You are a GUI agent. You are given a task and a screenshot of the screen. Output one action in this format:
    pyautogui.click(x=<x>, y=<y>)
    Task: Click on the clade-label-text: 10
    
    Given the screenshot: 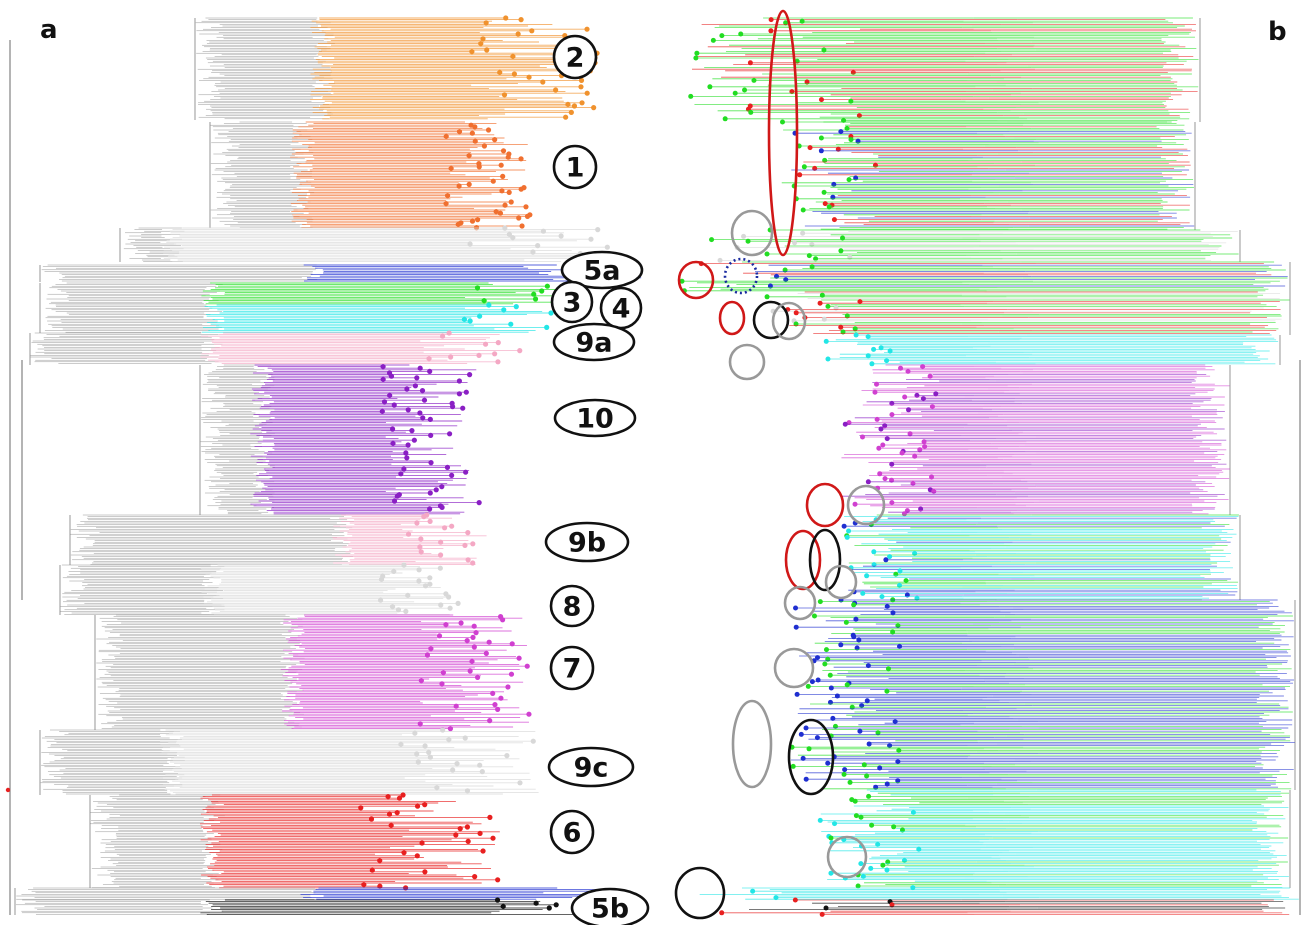 What is the action you would take?
    pyautogui.click(x=595, y=419)
    